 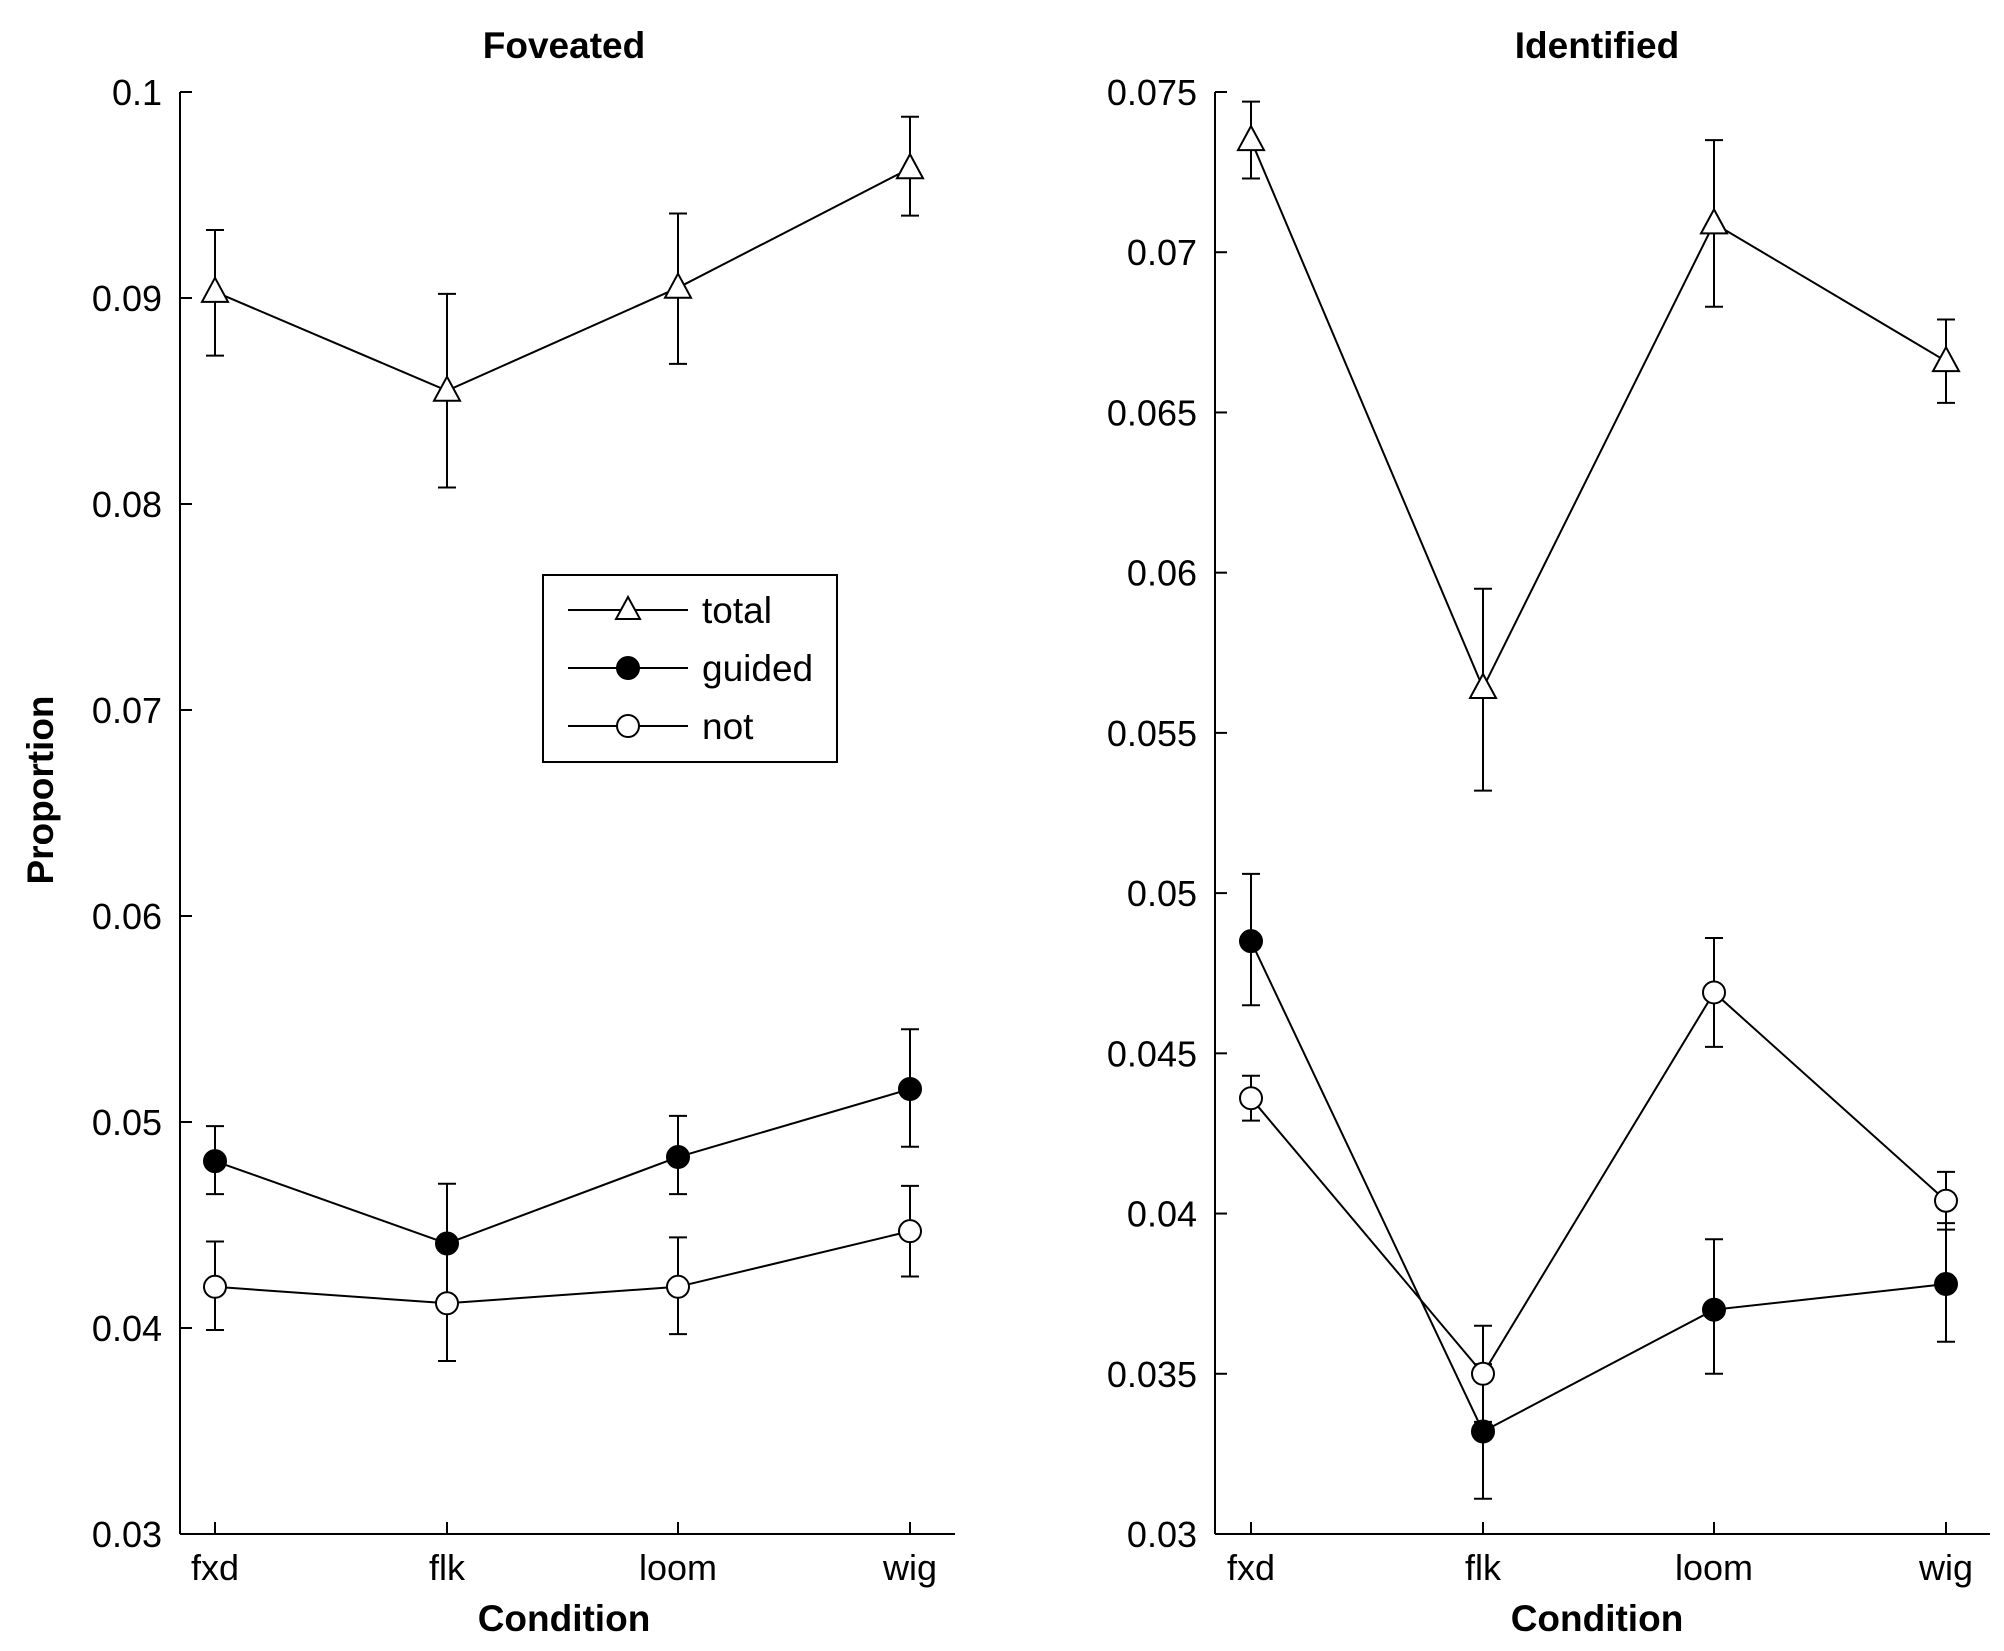 I want to click on y-tick-label: 0.09, so click(x=127, y=298).